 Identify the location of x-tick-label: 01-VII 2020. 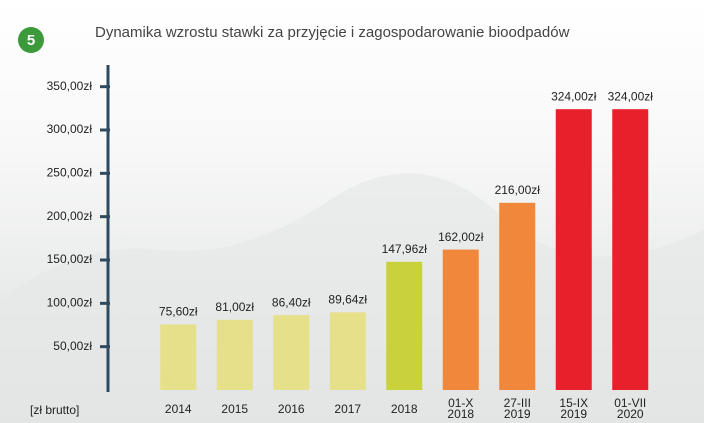
(630, 408).